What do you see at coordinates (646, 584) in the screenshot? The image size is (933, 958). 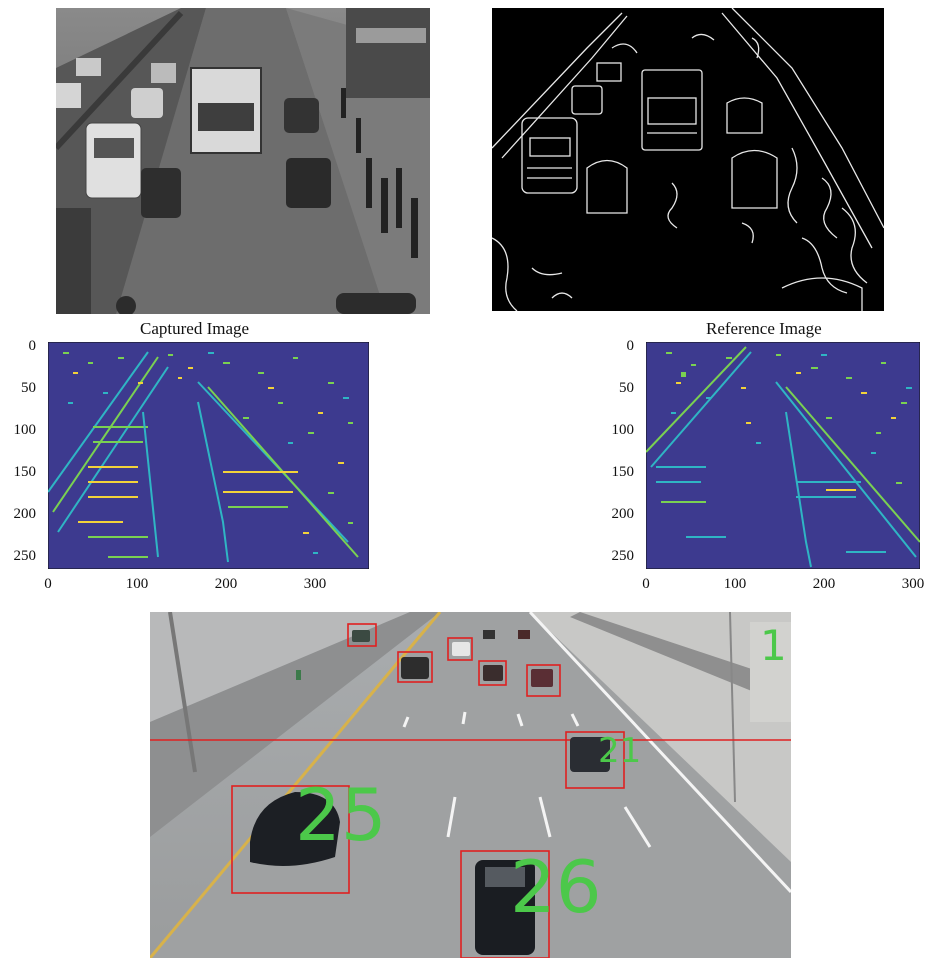 I see `reference-xtick: 0` at bounding box center [646, 584].